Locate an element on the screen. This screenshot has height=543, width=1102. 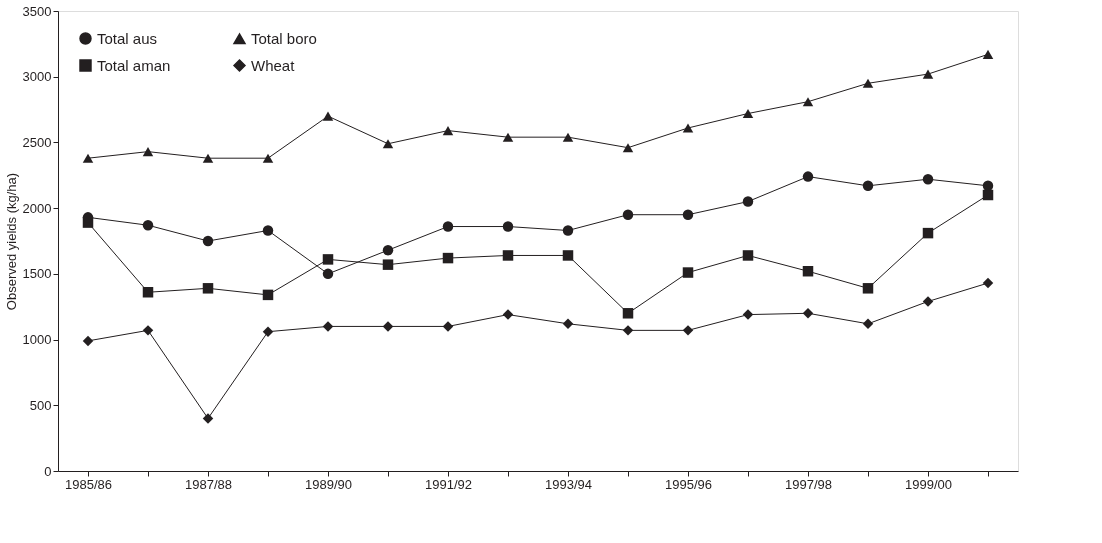
y-tick-label: 500 is located at coordinates (40, 405).